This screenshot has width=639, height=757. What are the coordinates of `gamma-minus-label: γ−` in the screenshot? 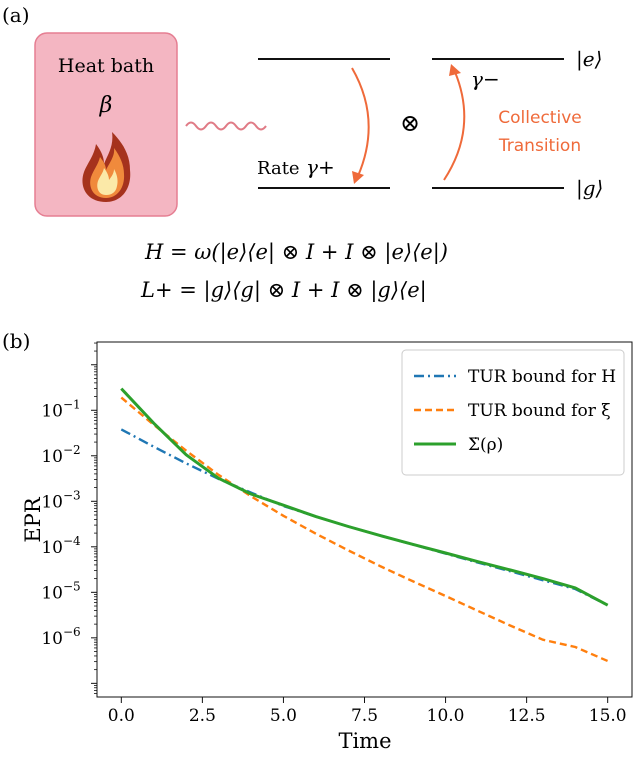 It's located at (485, 79).